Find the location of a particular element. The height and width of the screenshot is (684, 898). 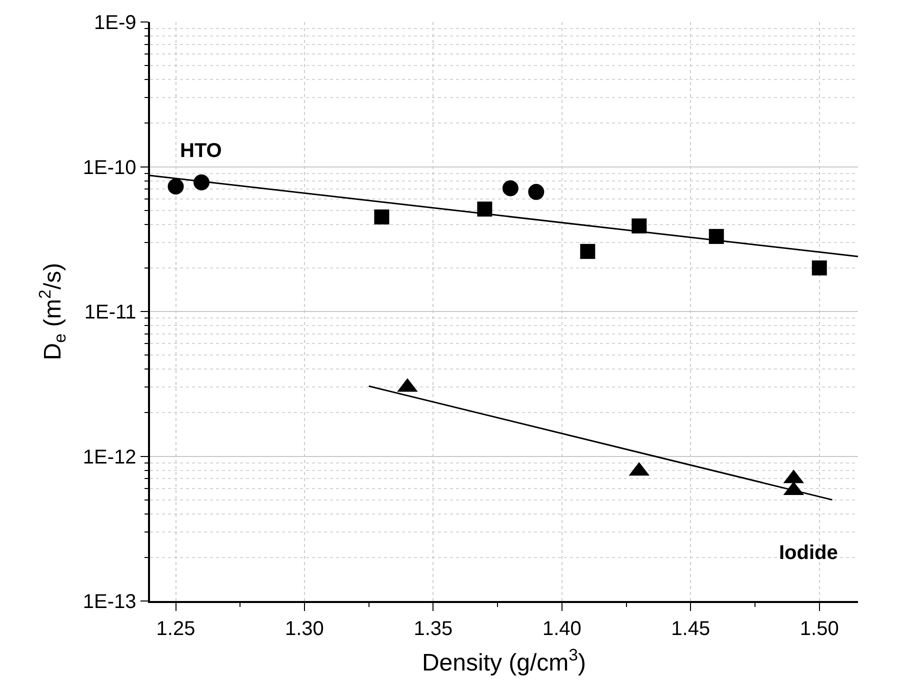

annotation: HTO is located at coordinates (201, 151).